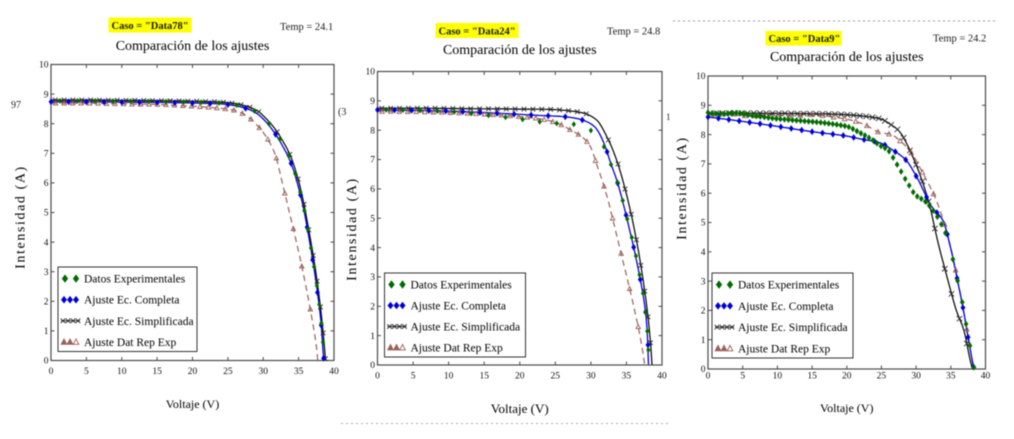 This screenshot has height=439, width=1014. What do you see at coordinates (150, 26) in the screenshot?
I see `svg-text: Caso = "Data78"` at bounding box center [150, 26].